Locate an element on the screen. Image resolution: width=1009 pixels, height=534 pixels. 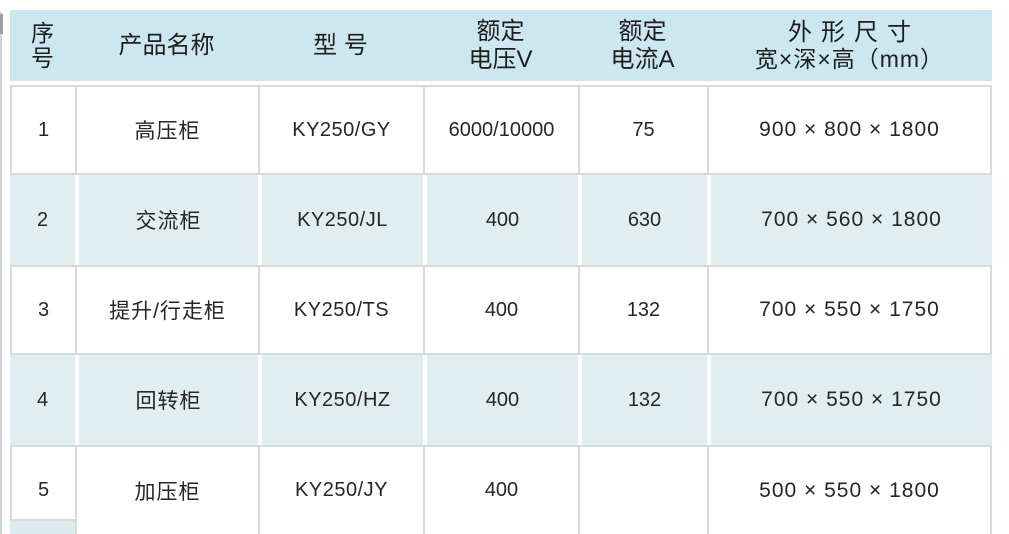
cell-current is located at coordinates (642, 489).